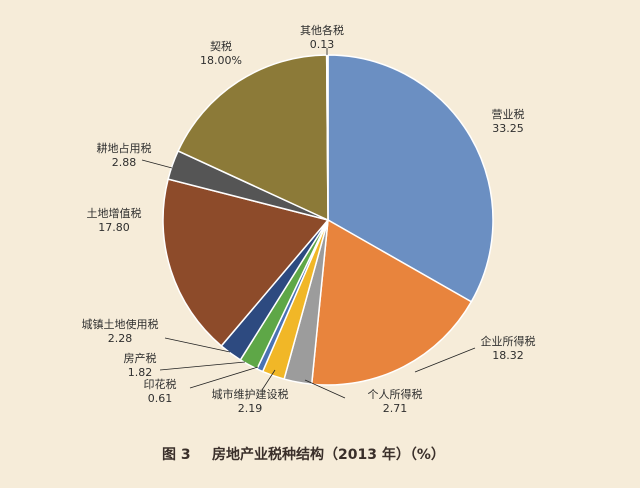  What do you see at coordinates (508, 128) in the screenshot?
I see `slice-value-0: 33.25` at bounding box center [508, 128].